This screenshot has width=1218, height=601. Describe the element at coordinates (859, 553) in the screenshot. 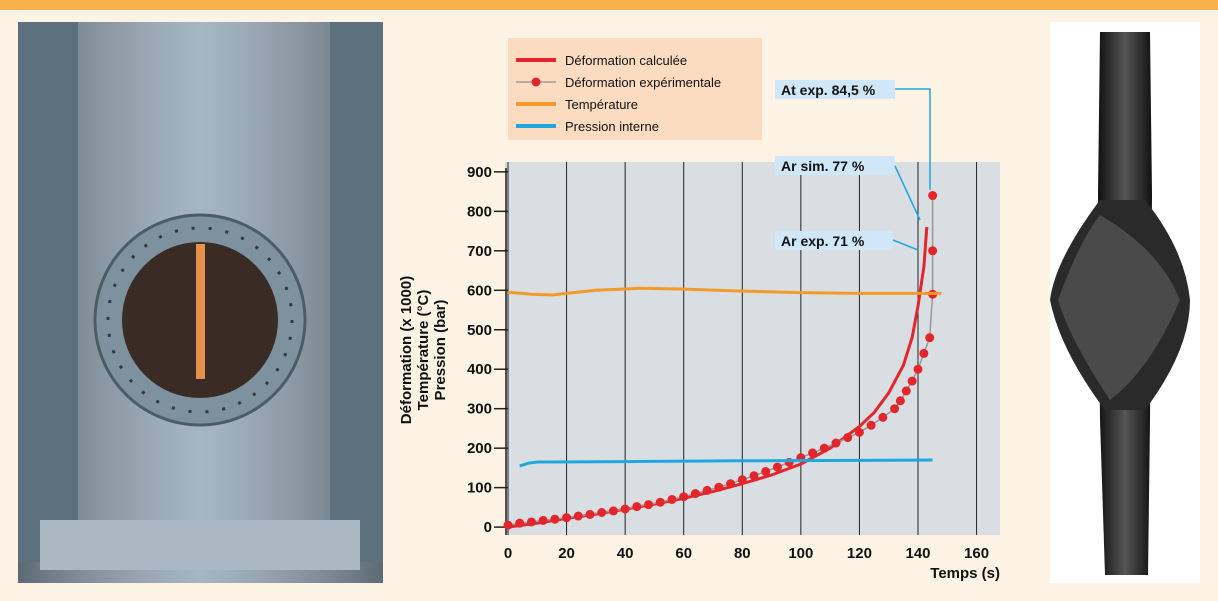

I see `x-tick-label: 120` at that location.